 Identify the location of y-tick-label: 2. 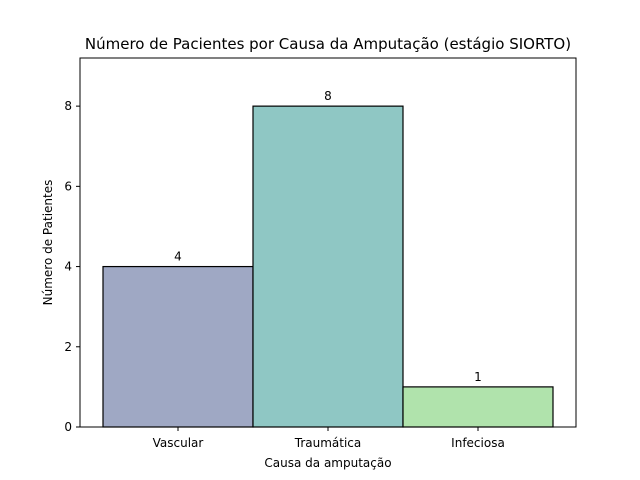
(68, 347).